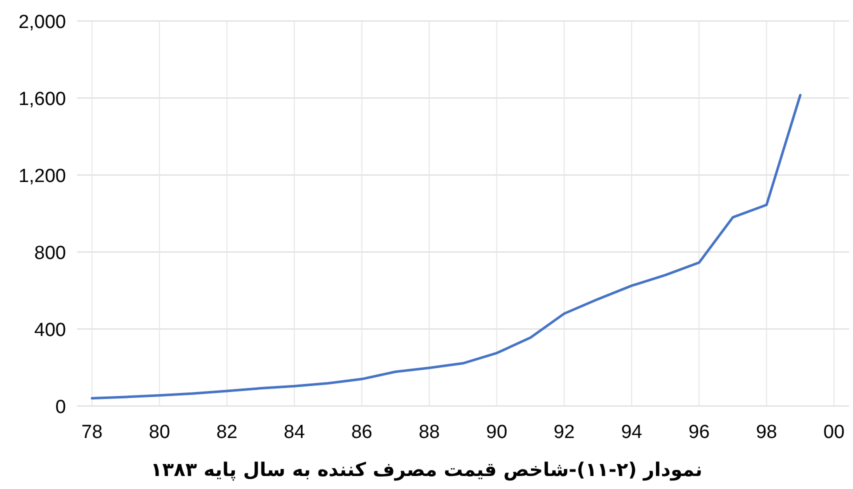  What do you see at coordinates (227, 432) in the screenshot?
I see `x-tick-label: 82` at bounding box center [227, 432].